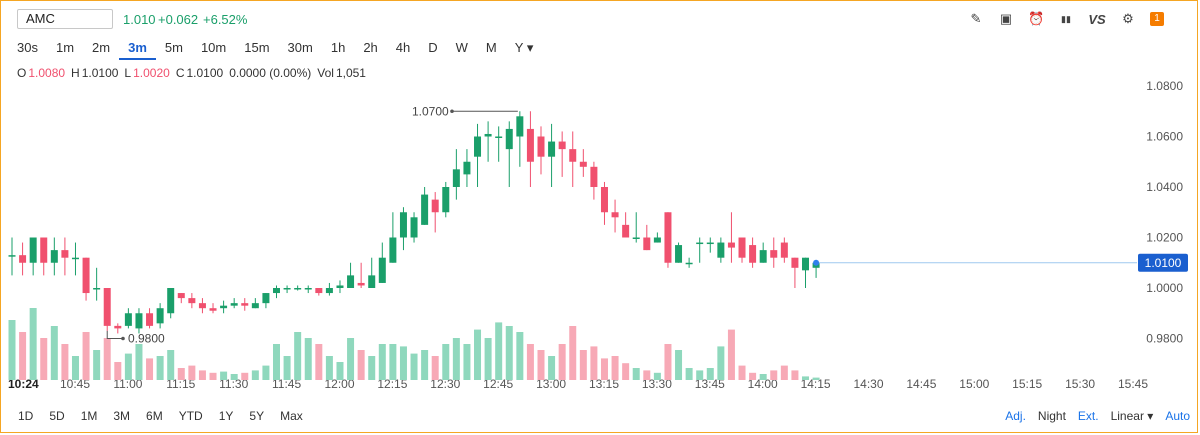  What do you see at coordinates (350, 73) in the screenshot?
I see `volume-value: 1,051` at bounding box center [350, 73].